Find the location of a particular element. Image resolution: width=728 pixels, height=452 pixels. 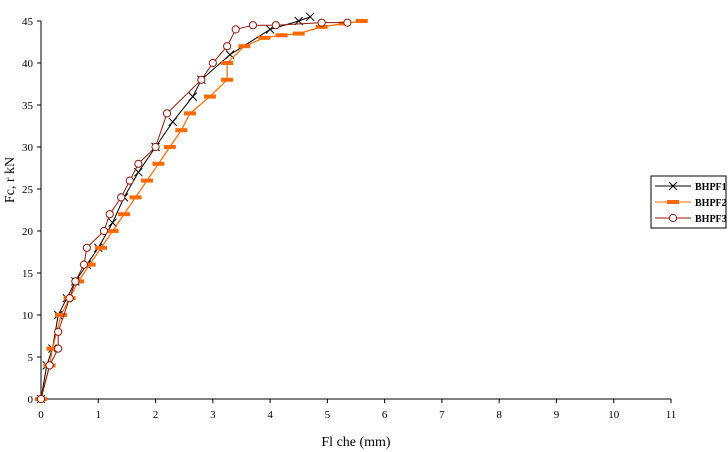

y-tick-label: 45 is located at coordinates (28, 22).